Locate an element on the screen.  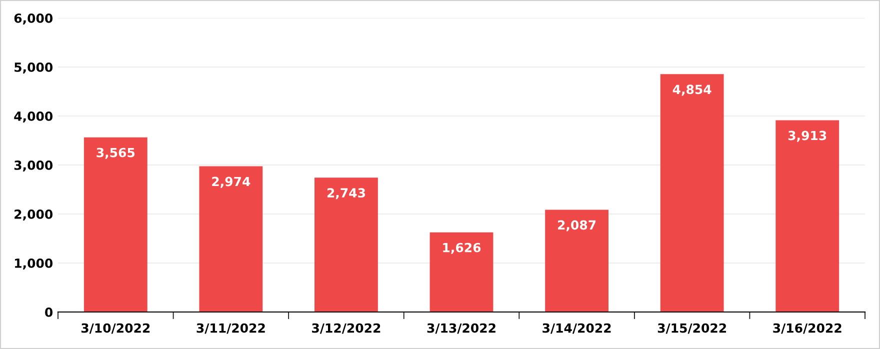
data-label: 1,626 is located at coordinates (462, 248).